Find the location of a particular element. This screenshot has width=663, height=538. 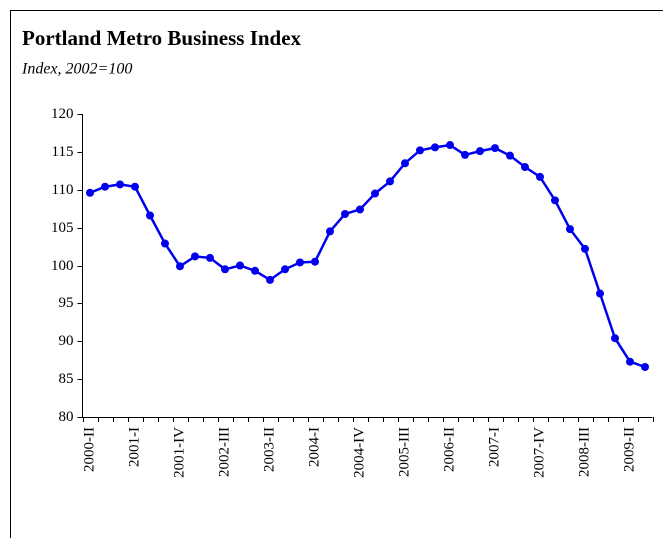

x-tick-label: 2006-II is located at coordinates (449, 449).